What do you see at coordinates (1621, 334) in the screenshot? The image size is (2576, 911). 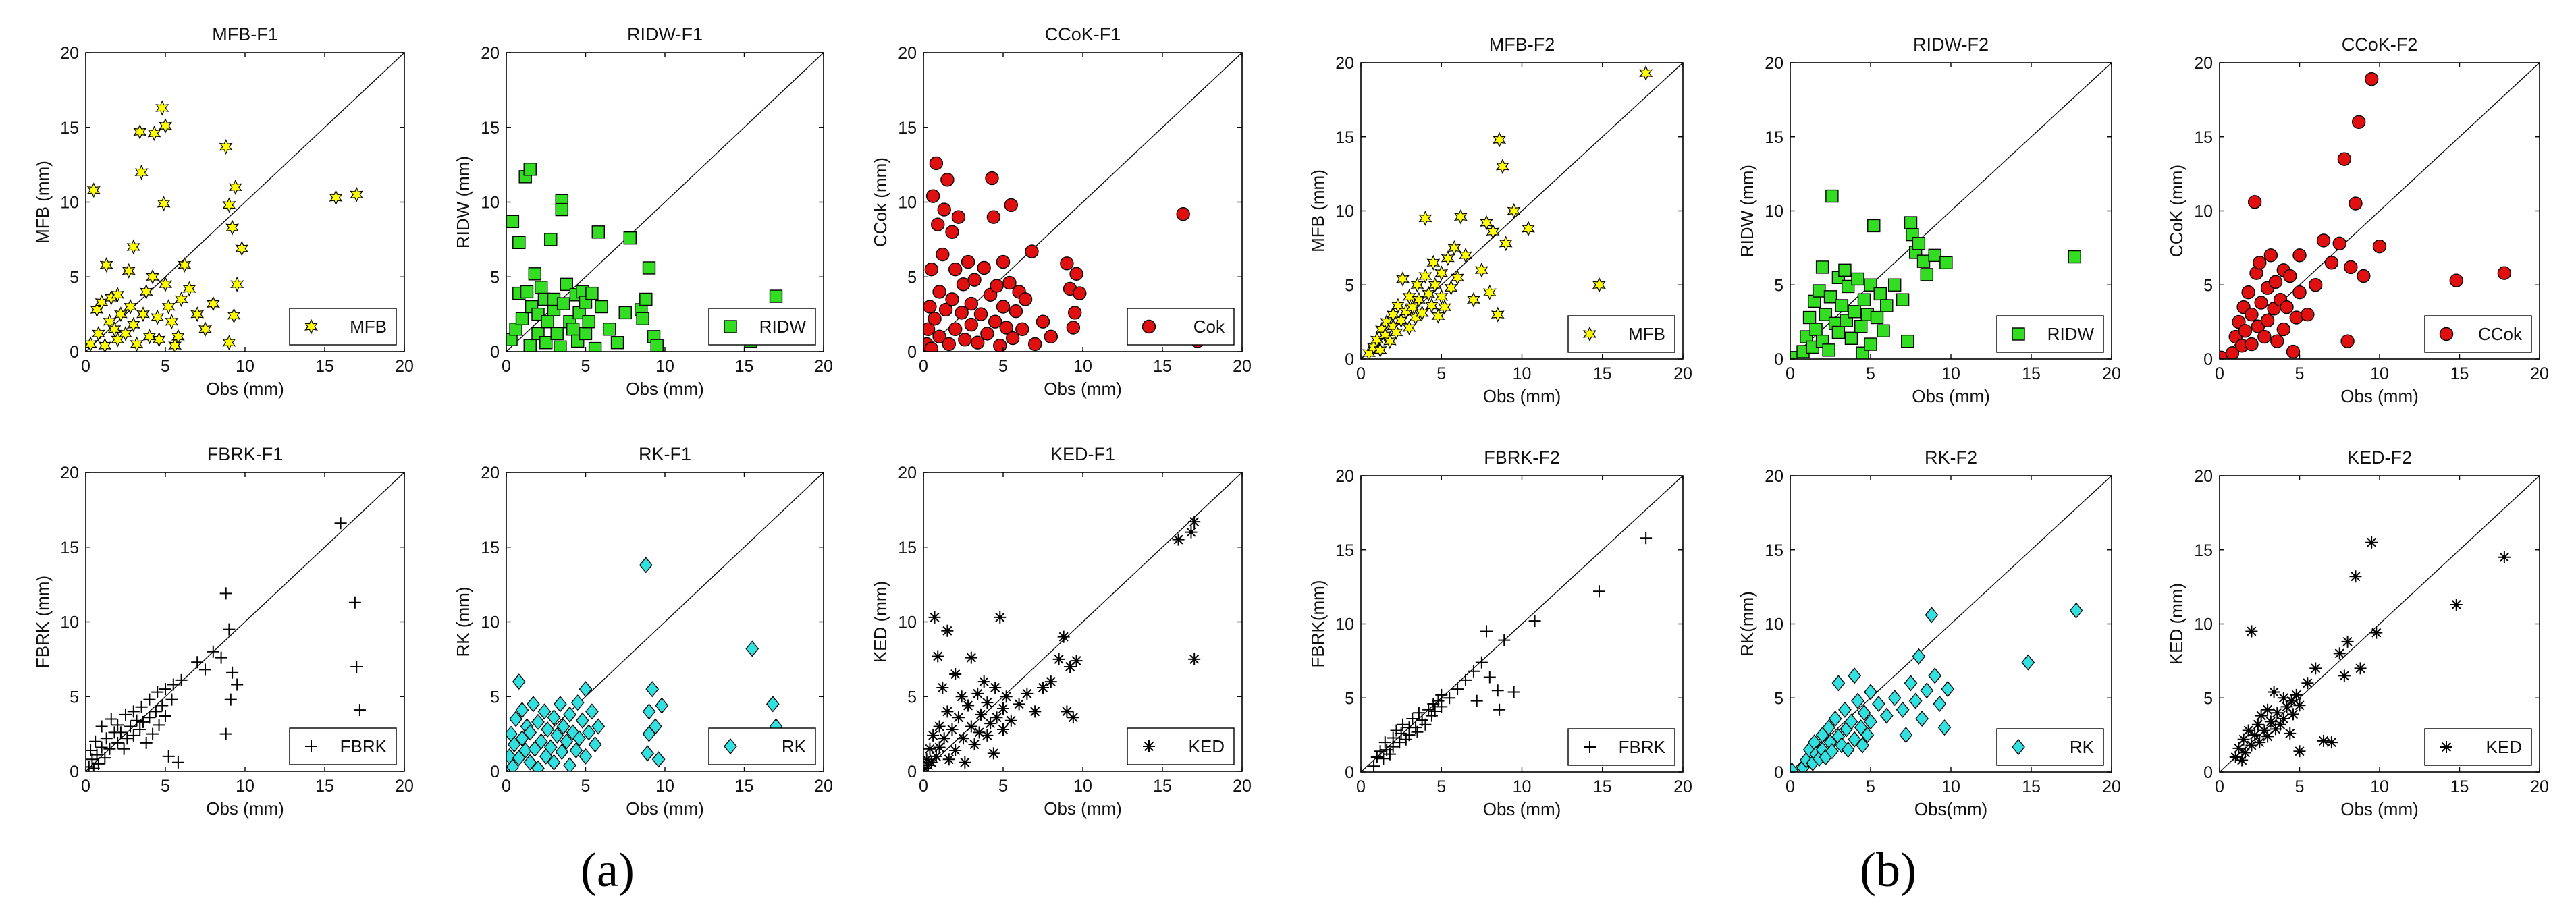 I see `legend: MFB` at bounding box center [1621, 334].